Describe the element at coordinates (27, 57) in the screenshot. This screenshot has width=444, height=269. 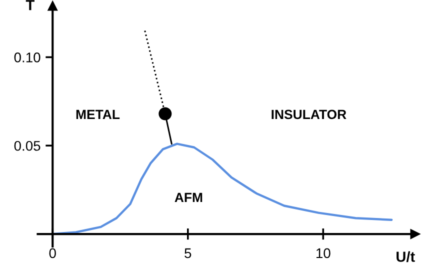
I see `y-tick-label: 0.10` at that location.